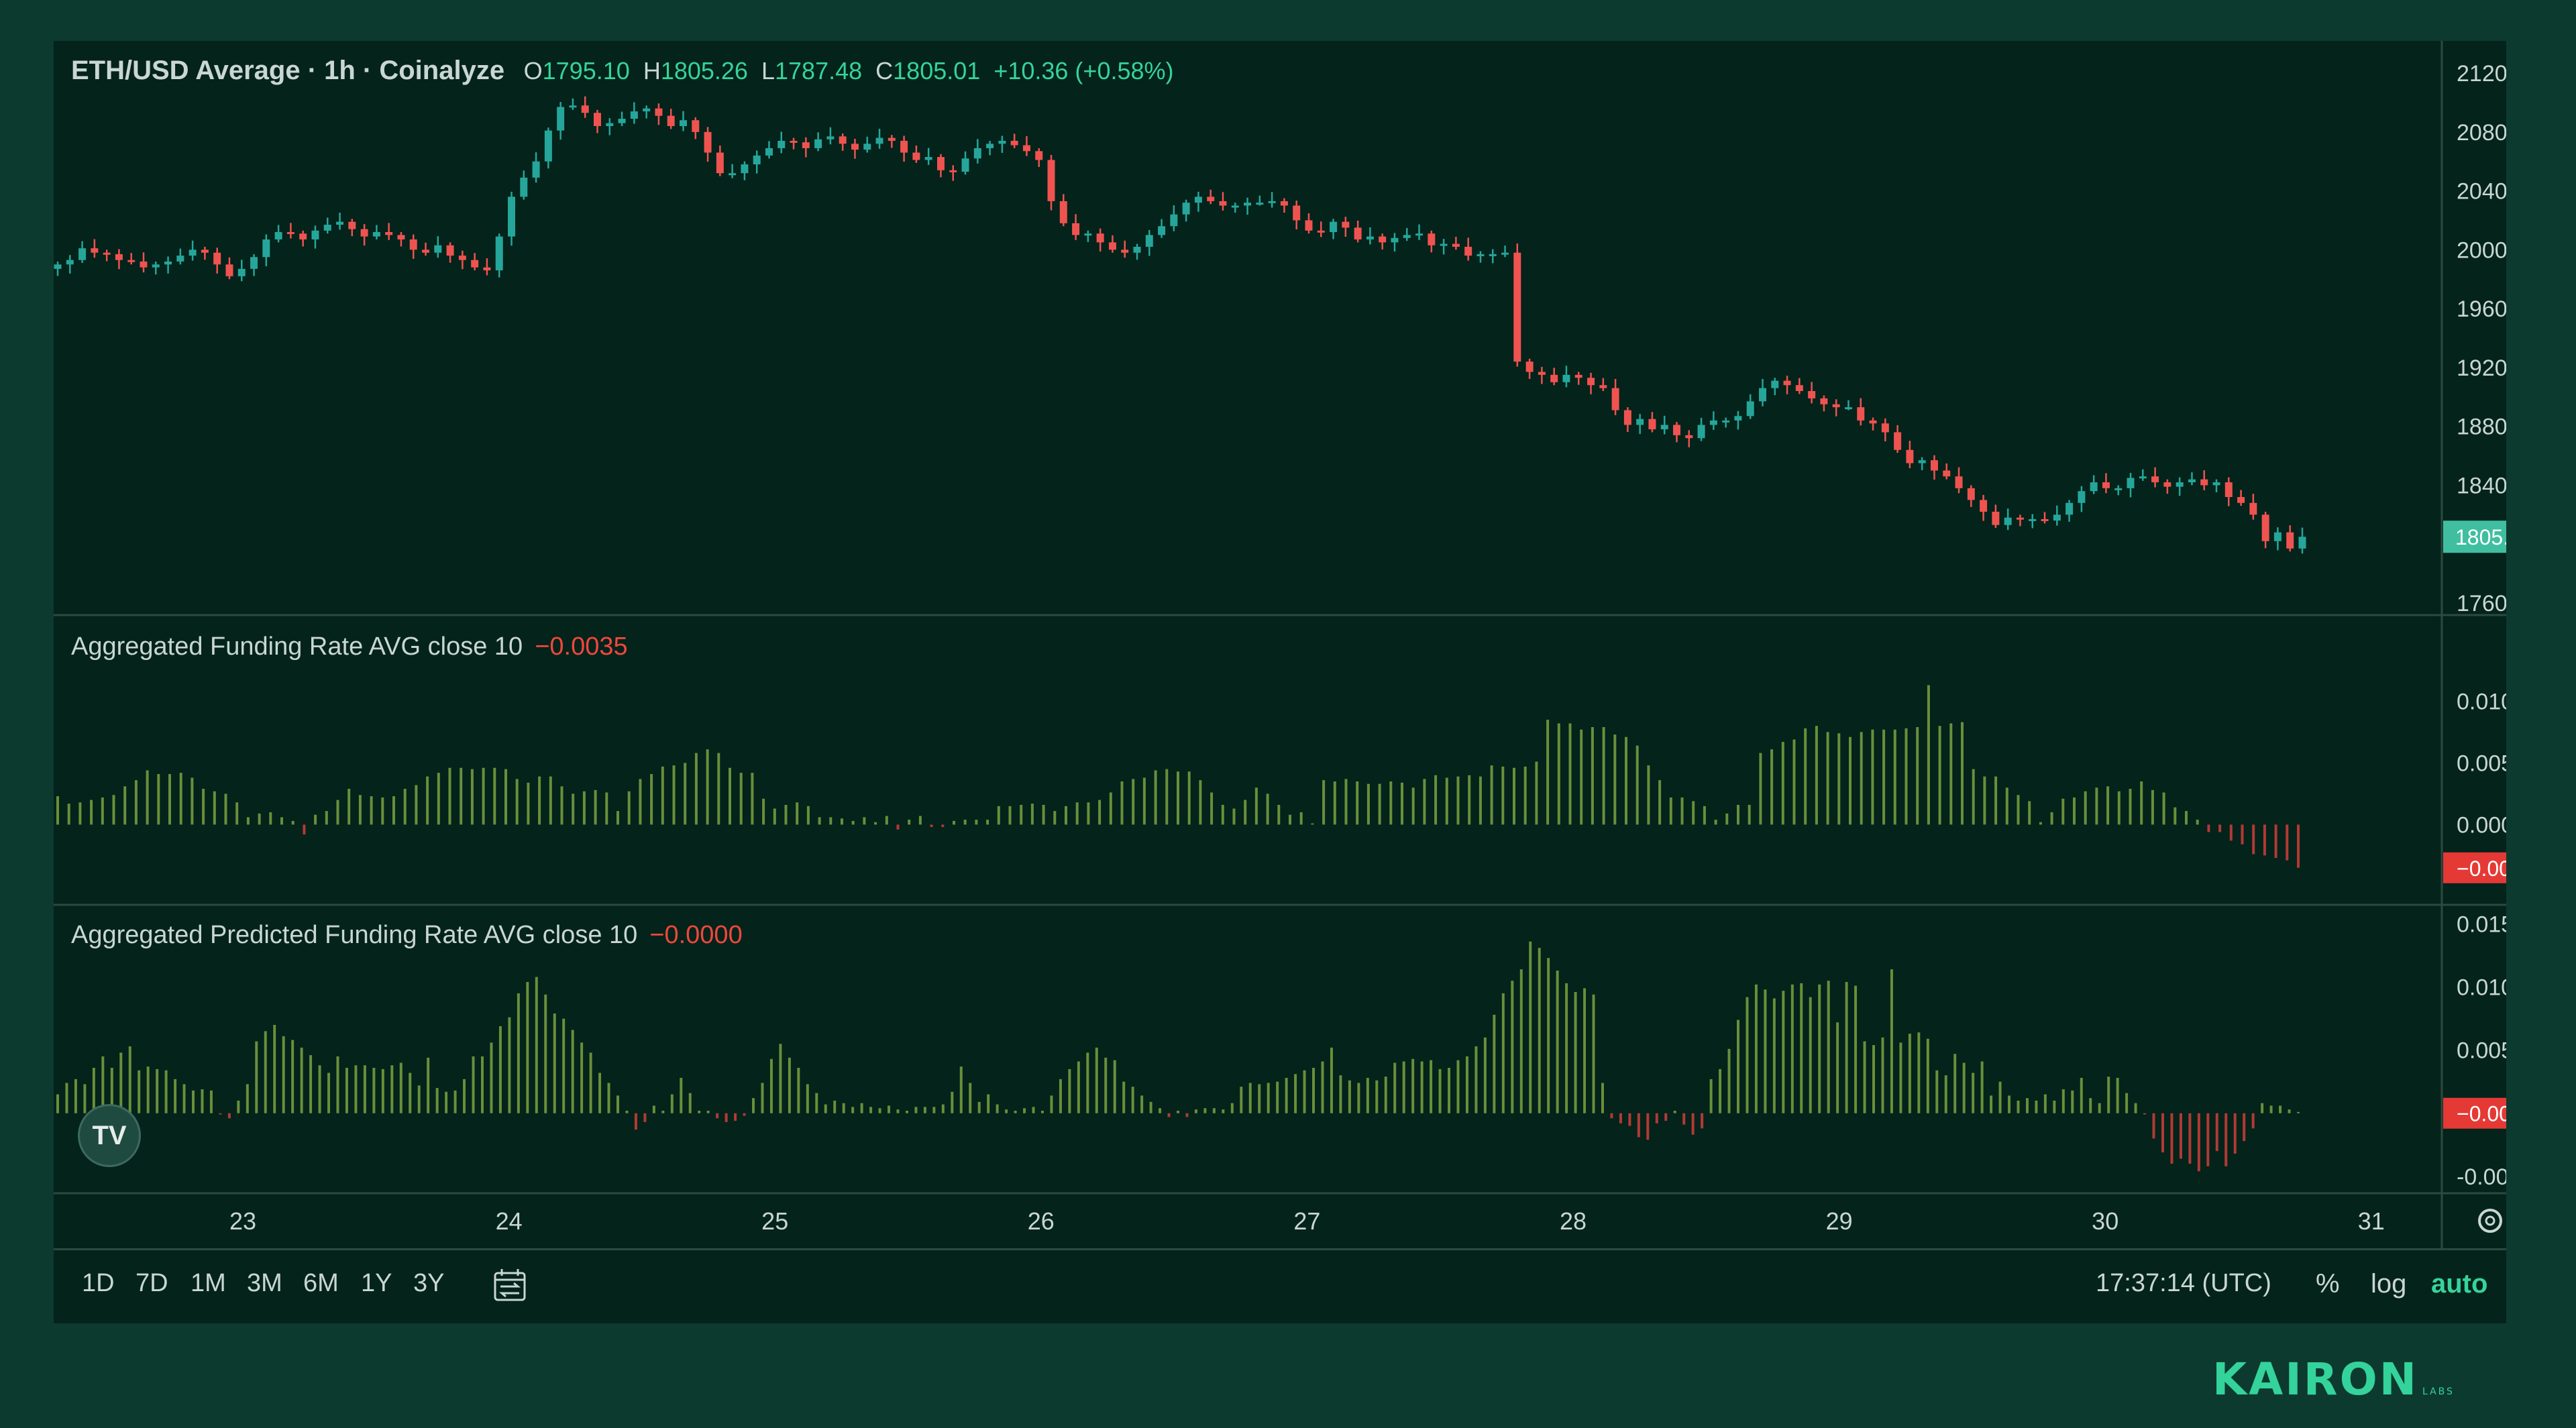 The height and width of the screenshot is (1428, 2576). What do you see at coordinates (109, 1135) in the screenshot?
I see `tradingview-logo-icon: TV` at bounding box center [109, 1135].